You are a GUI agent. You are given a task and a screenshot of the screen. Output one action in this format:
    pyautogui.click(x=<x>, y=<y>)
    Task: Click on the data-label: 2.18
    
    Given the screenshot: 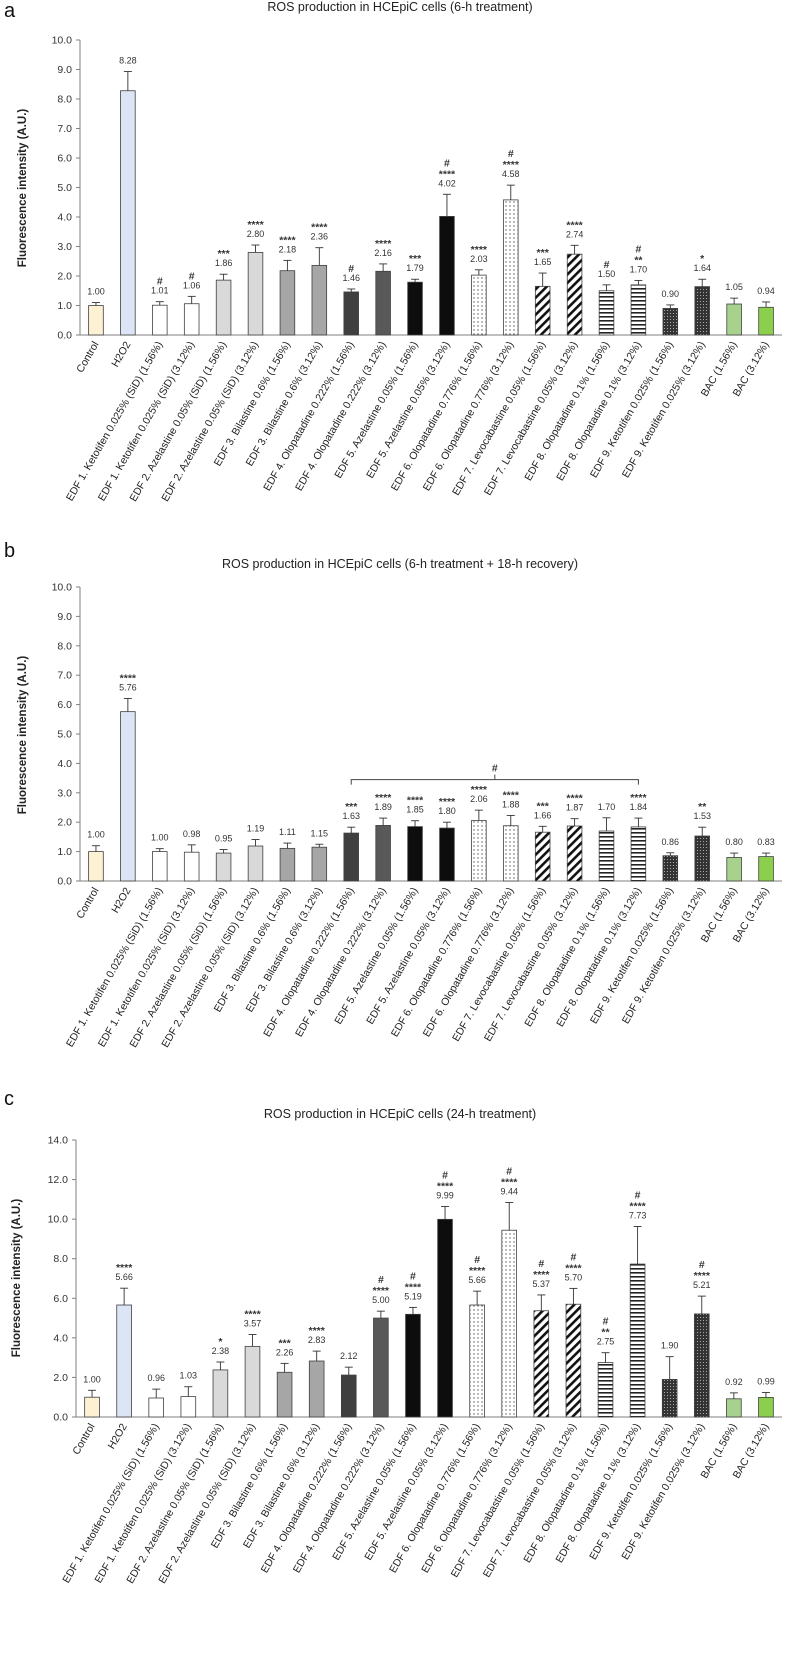 What is the action you would take?
    pyautogui.click(x=288, y=249)
    